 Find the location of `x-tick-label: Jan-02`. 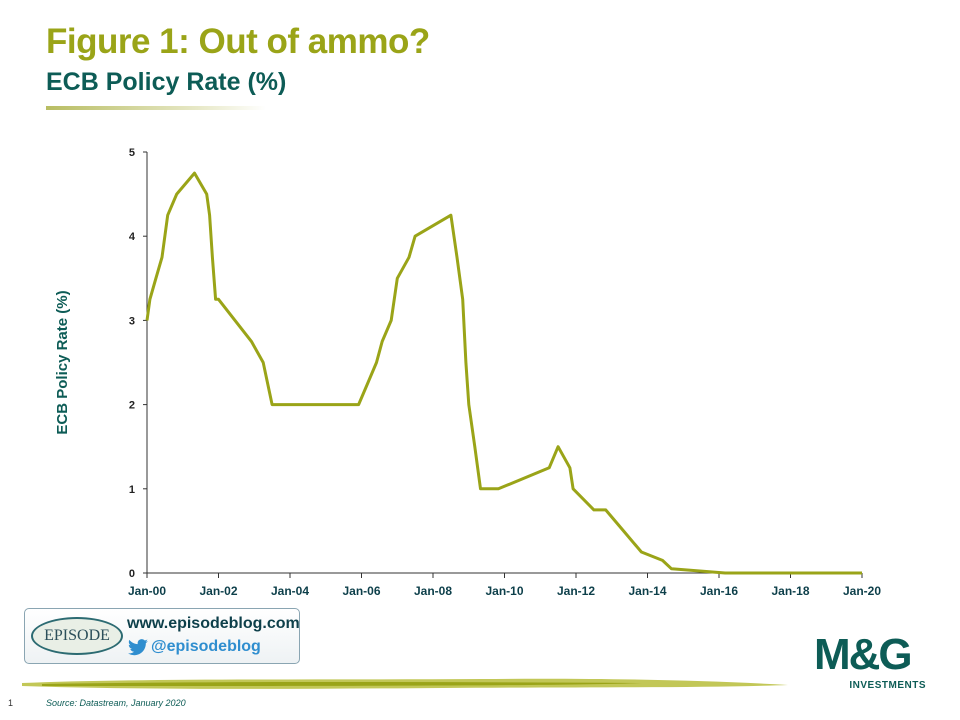

x-tick-label: Jan-02 is located at coordinates (218, 591).